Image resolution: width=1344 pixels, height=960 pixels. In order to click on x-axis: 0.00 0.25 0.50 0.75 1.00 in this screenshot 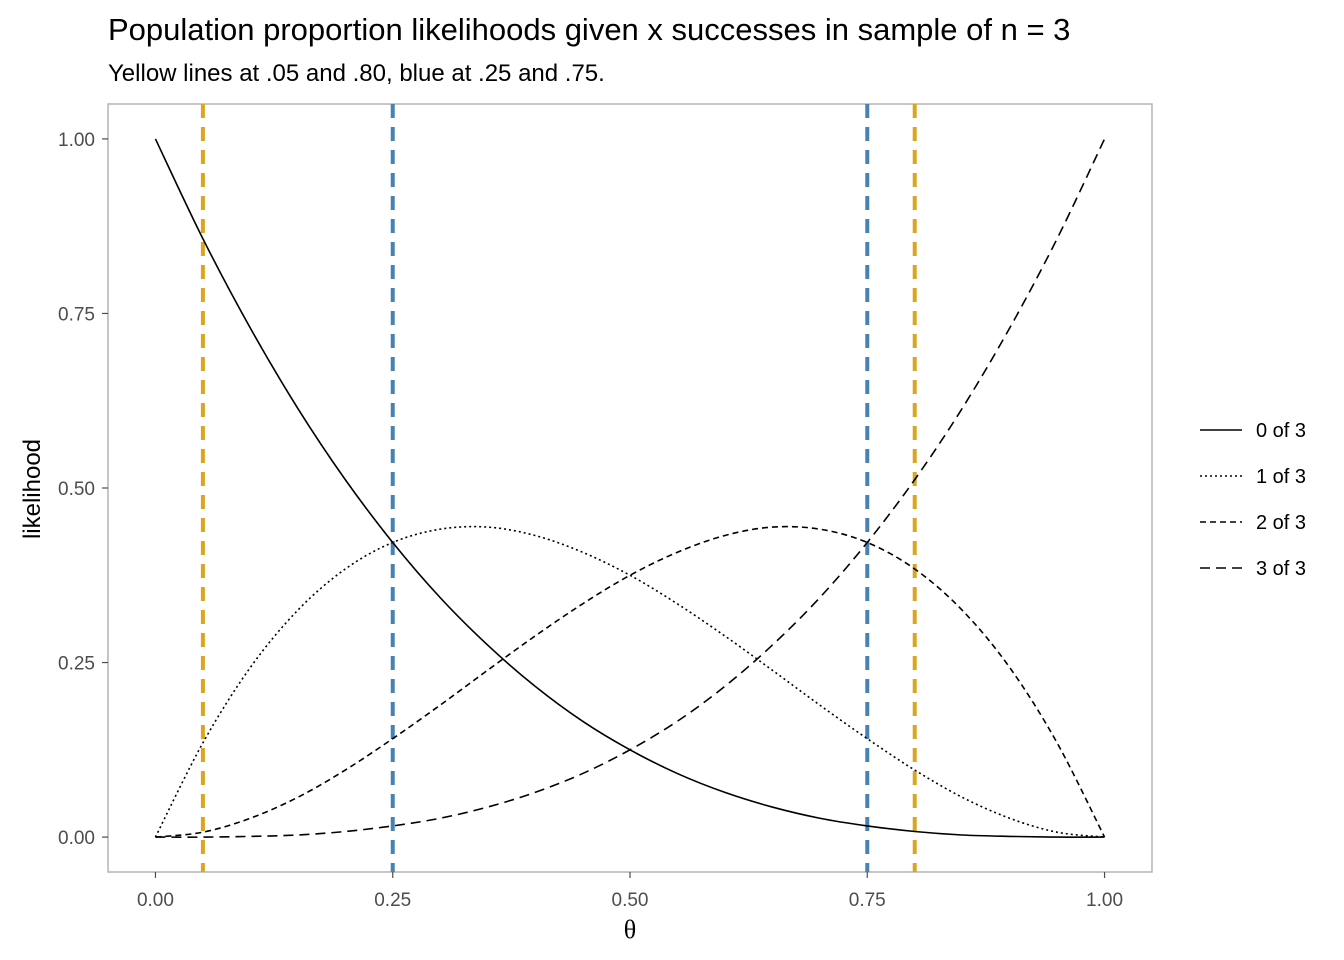, I will do `click(630, 891)`.